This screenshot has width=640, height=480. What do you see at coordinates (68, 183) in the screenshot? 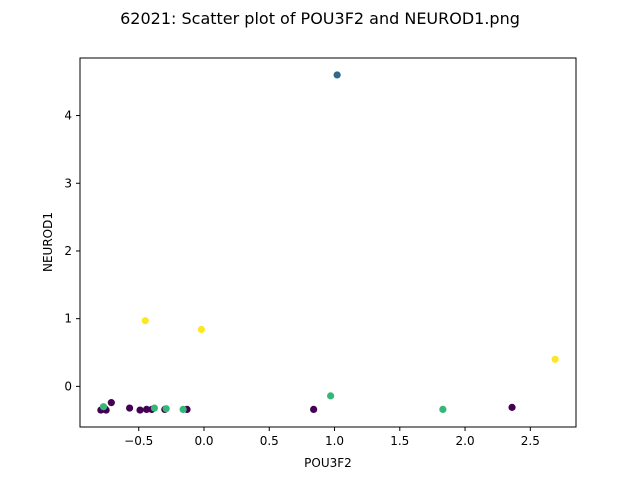
I see `y-tick-label-3: 3` at bounding box center [68, 183].